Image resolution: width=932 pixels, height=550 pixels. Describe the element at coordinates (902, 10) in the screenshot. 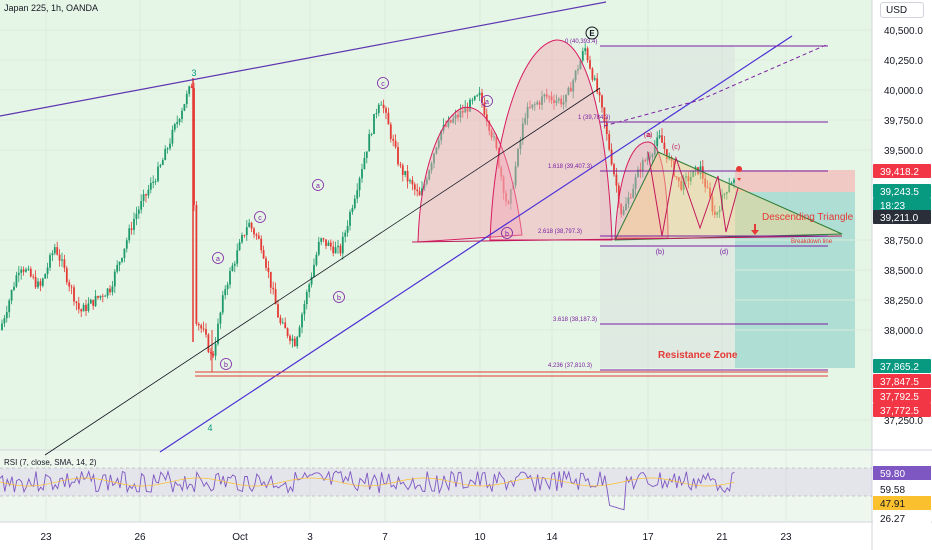

I see `currency-selector: USD` at that location.